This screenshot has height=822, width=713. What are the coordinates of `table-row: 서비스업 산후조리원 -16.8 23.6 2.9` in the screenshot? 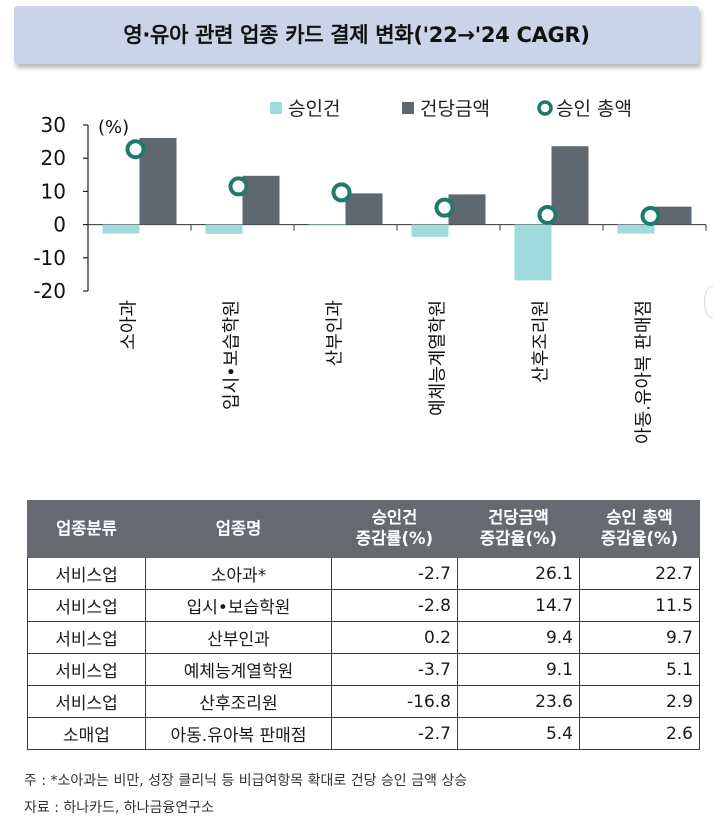 It's located at (363, 701).